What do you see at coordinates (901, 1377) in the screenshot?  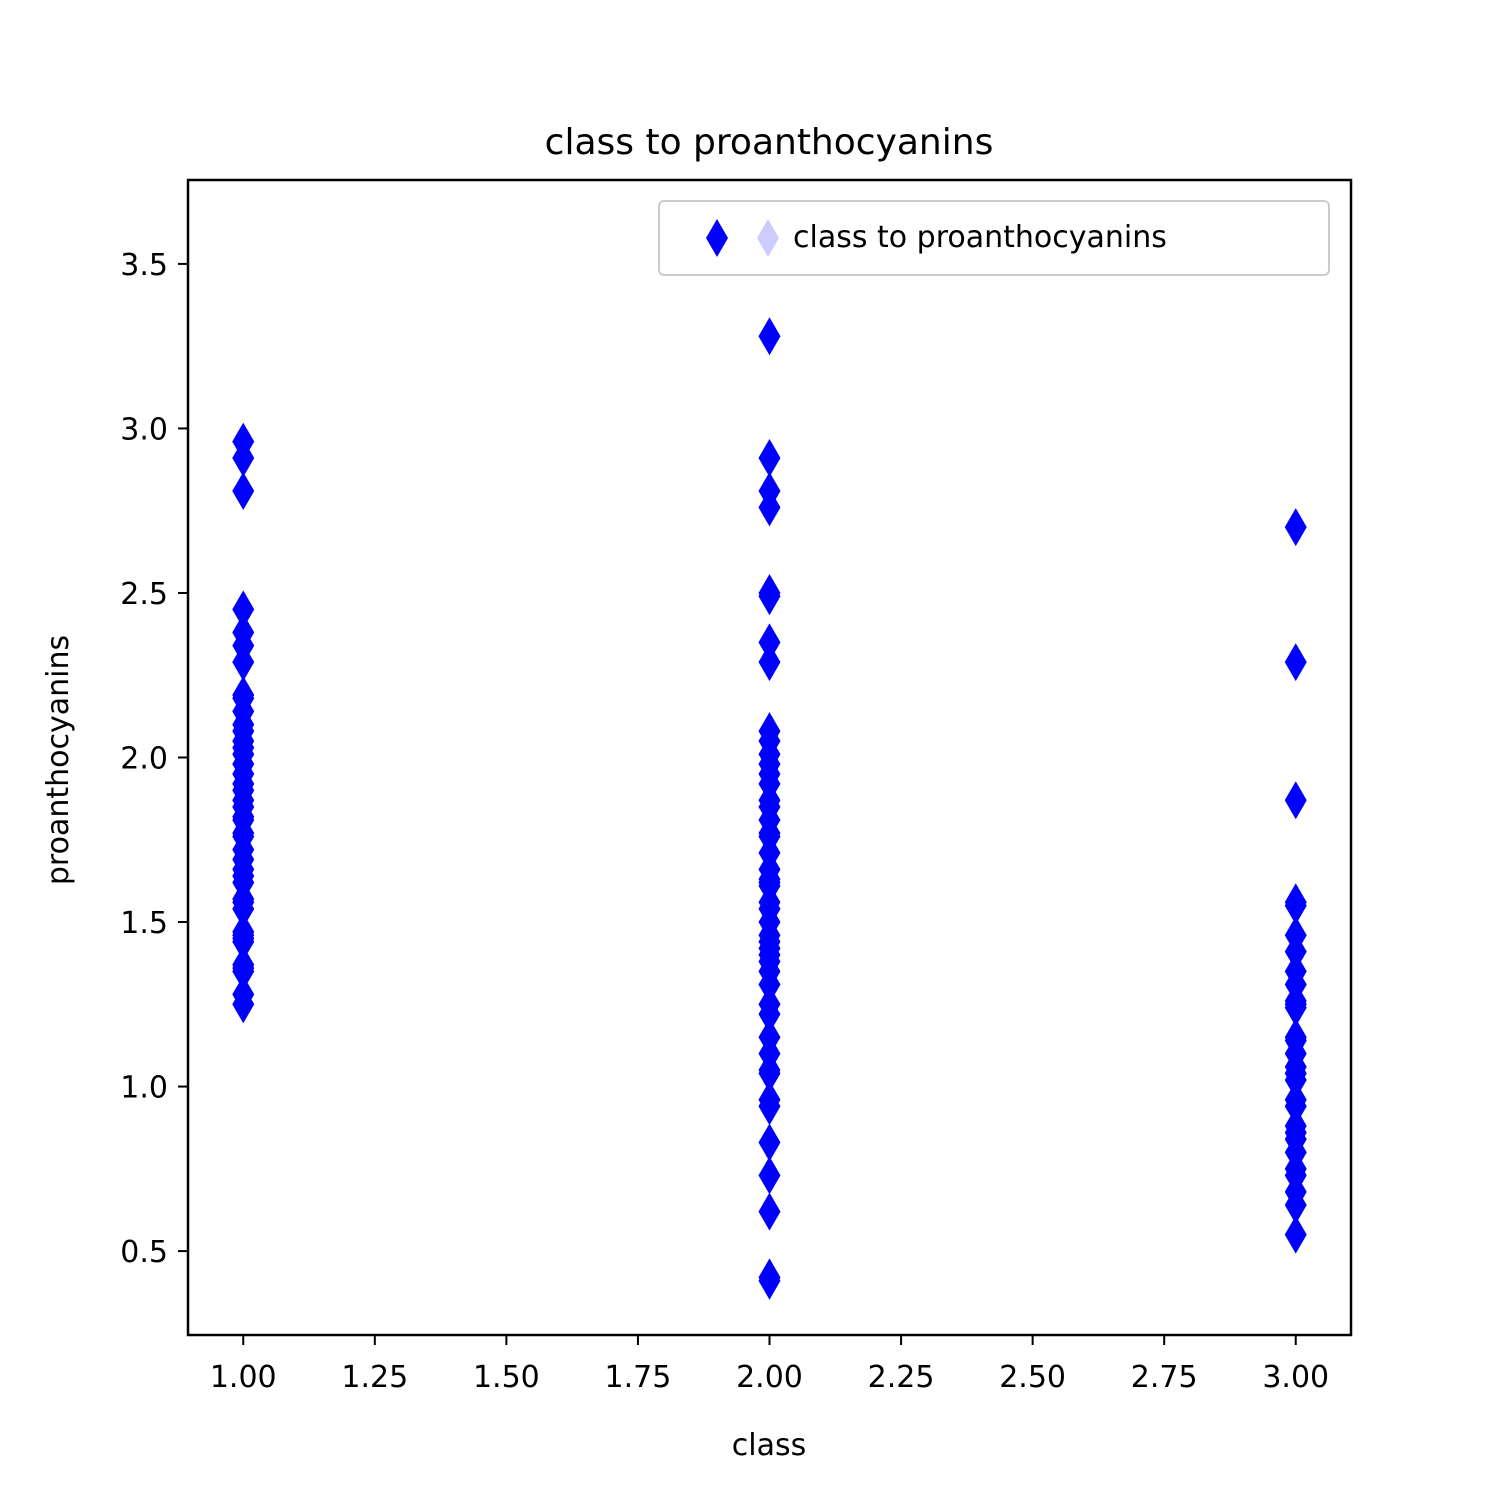 I see `x-tick-label: 2.25` at bounding box center [901, 1377].